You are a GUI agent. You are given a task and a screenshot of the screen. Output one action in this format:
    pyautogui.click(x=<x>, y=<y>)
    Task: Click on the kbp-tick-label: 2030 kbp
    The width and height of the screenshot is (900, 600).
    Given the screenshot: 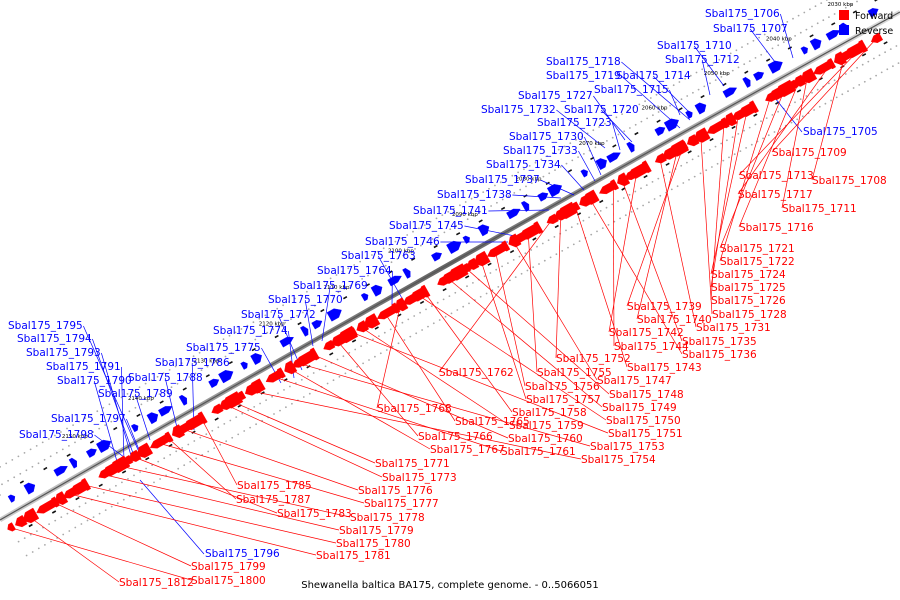 What is the action you would take?
    pyautogui.click(x=840, y=5)
    